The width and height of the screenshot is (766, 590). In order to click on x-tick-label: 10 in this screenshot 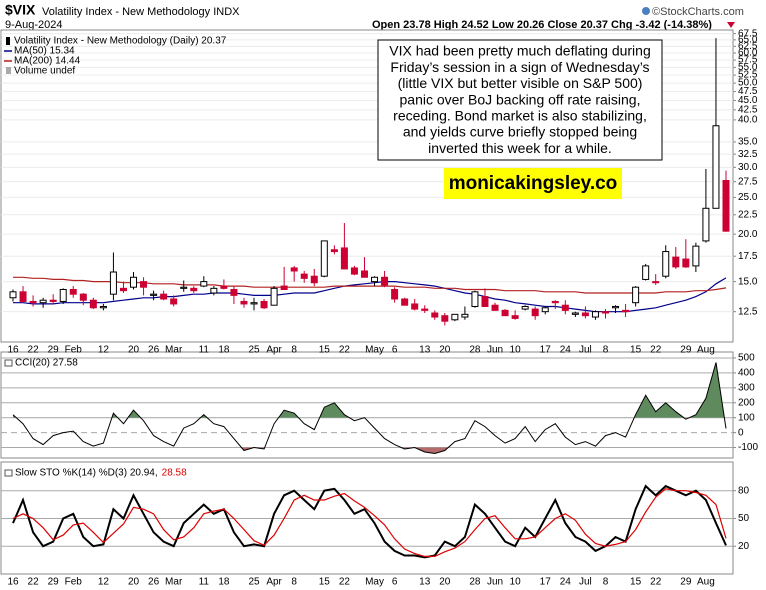, I will do `click(516, 350)`.